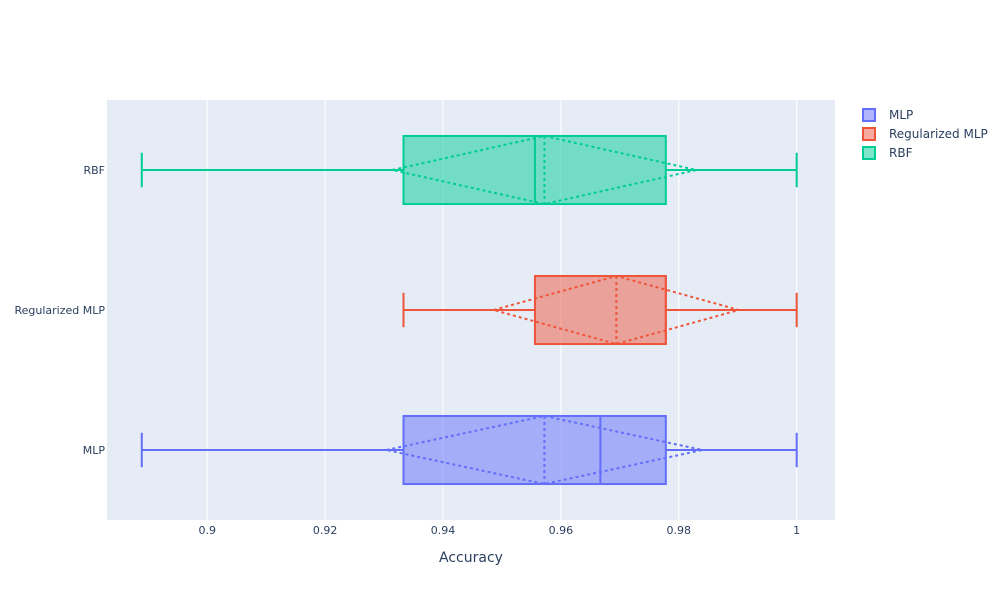 This screenshot has height=600, width=1000. I want to click on x-tick-label: 0.92, so click(325, 530).